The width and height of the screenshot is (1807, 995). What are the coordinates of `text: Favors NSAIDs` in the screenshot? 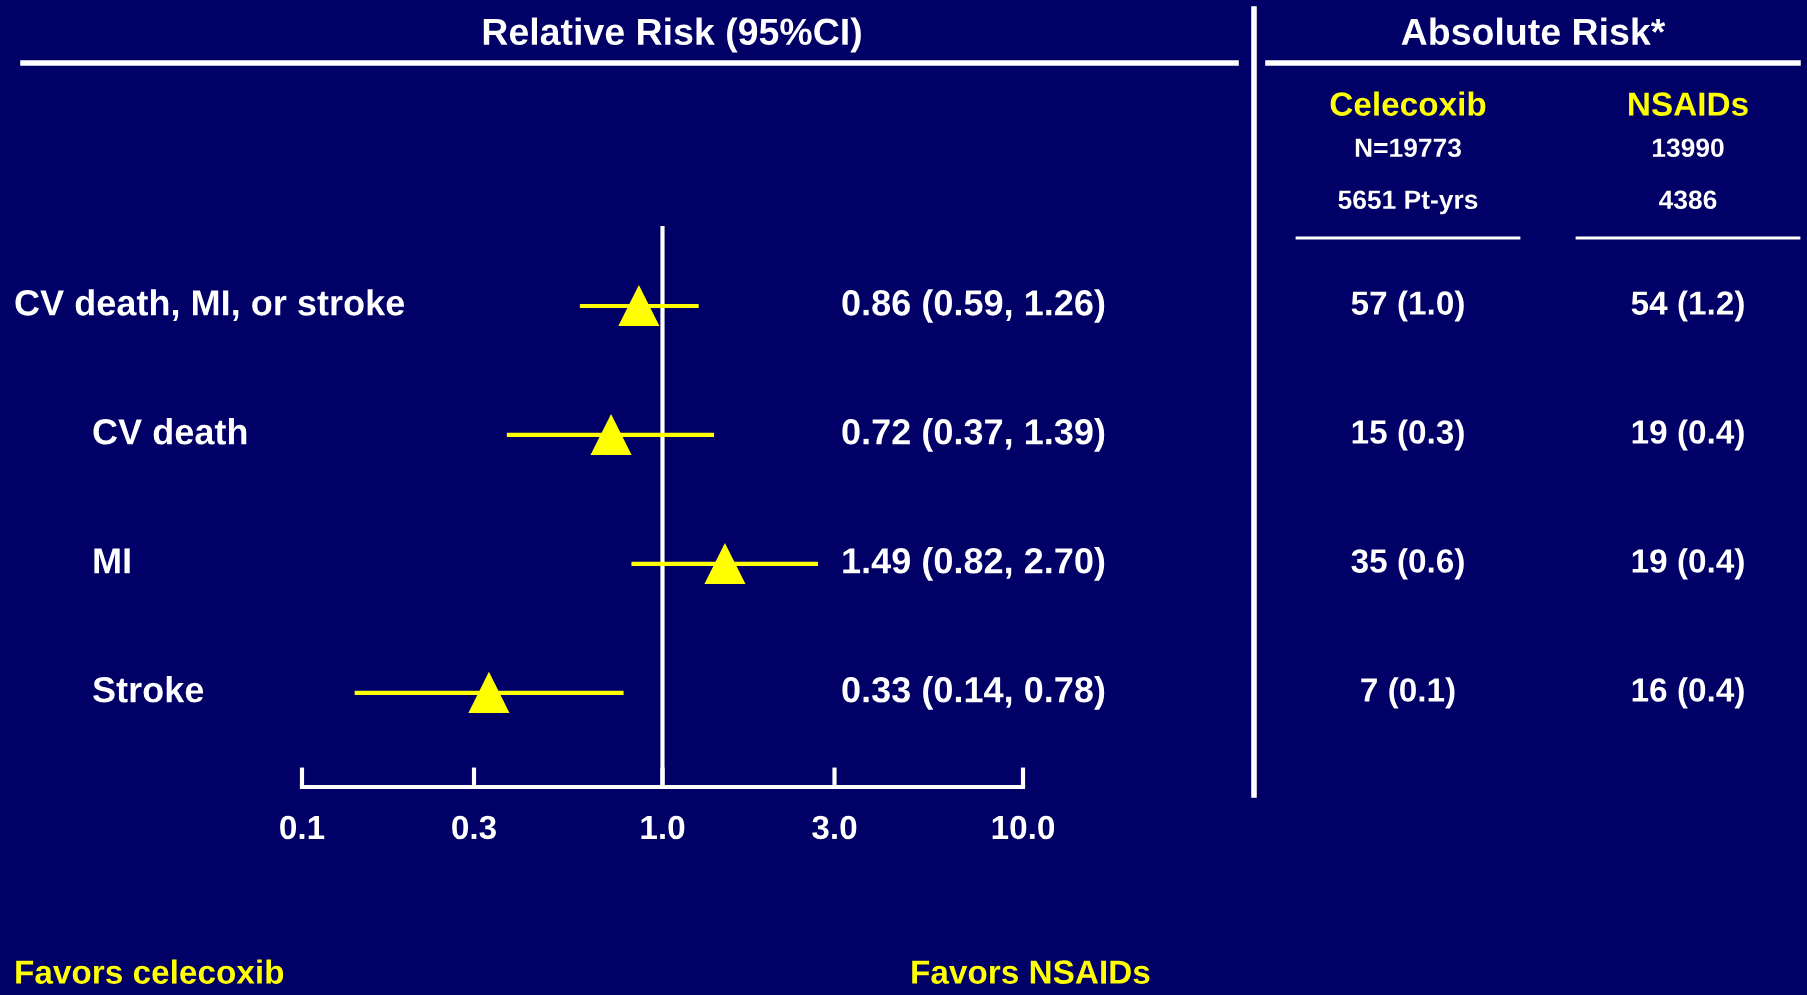 It's located at (1031, 972).